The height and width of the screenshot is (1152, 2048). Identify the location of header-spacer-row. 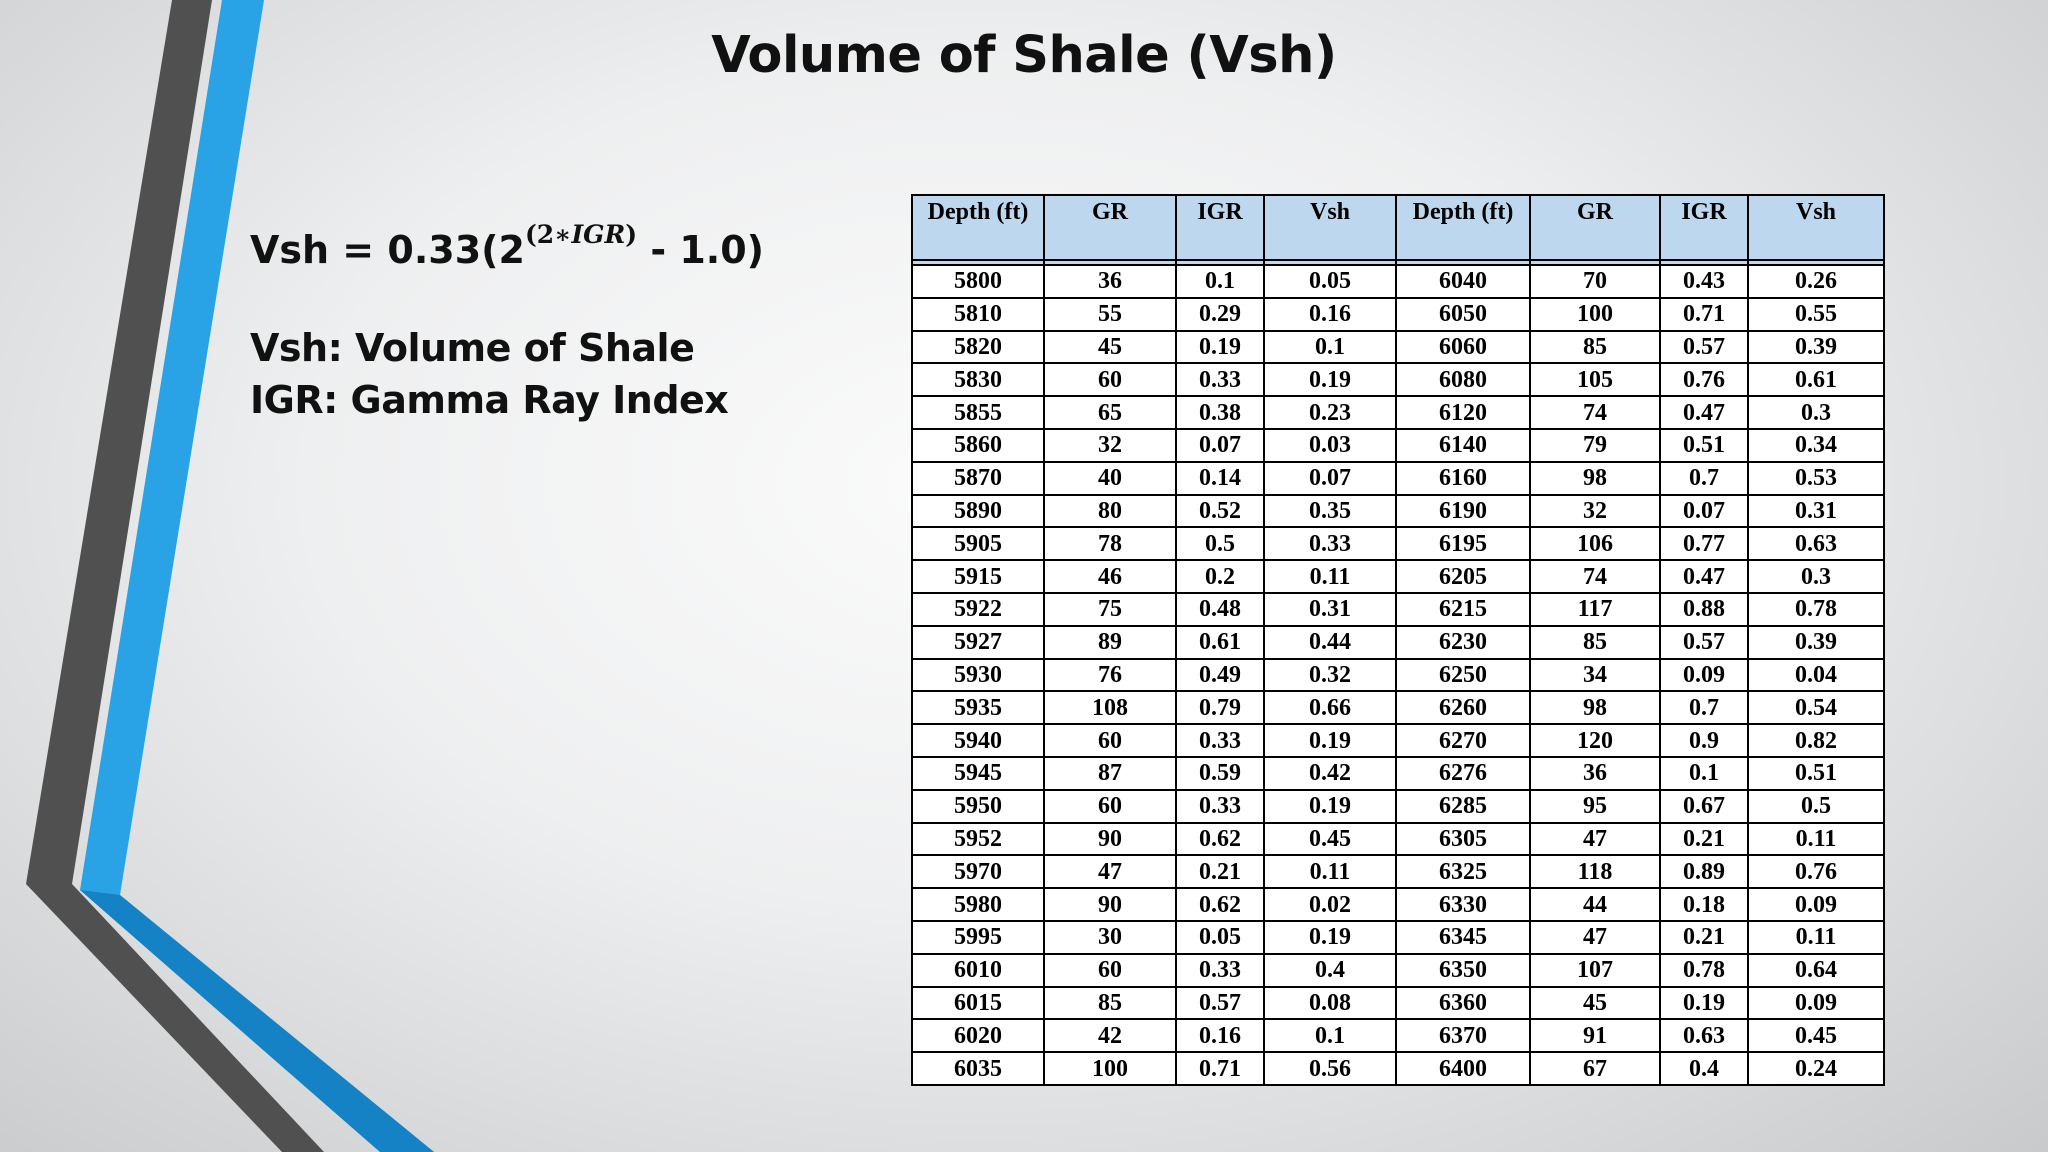
(1398, 262).